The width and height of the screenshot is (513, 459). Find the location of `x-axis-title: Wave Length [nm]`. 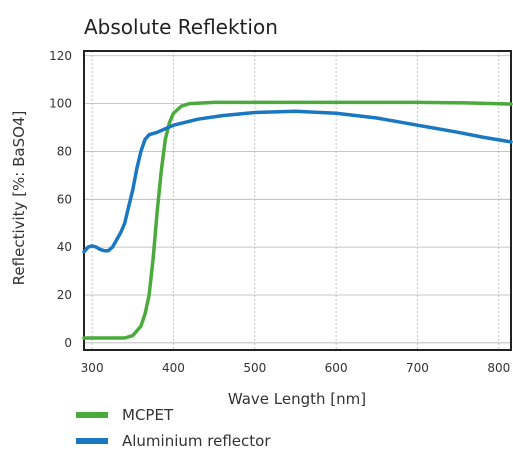

x-axis-title: Wave Length [nm] is located at coordinates (297, 399).